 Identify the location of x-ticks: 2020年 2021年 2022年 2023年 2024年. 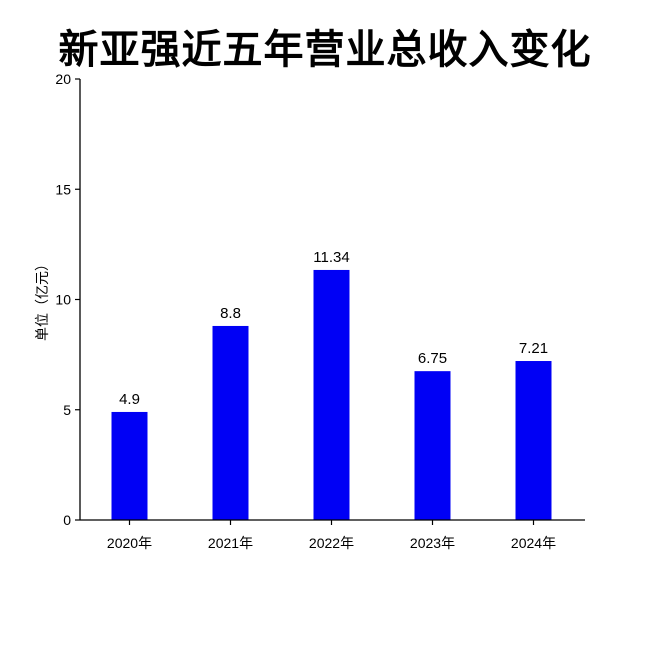
(331, 535).